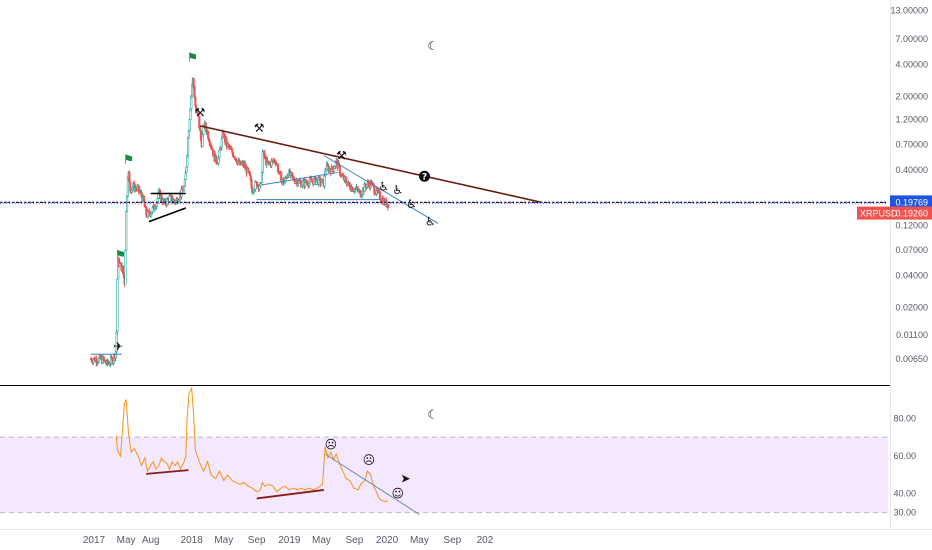  I want to click on trendline-channel, so click(381, 189).